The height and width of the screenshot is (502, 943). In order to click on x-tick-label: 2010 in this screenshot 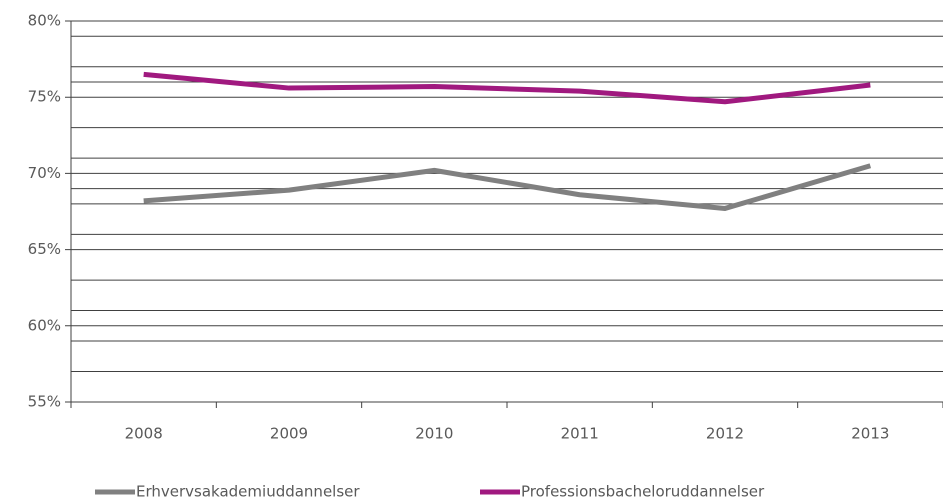, I will do `click(434, 434)`.